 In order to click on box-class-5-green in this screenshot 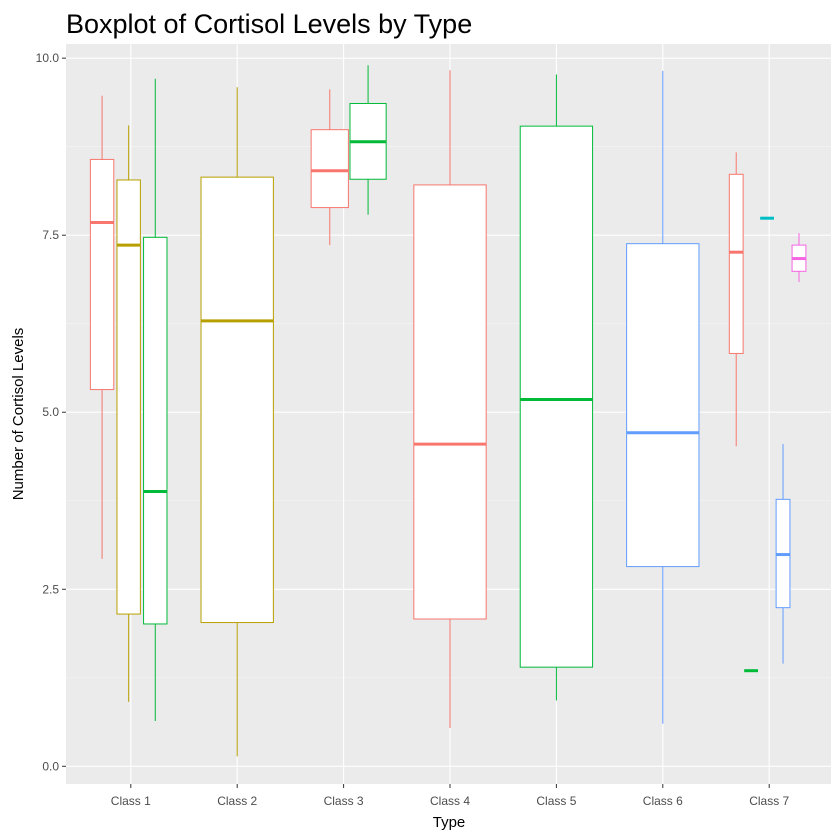, I will do `click(556, 387)`.